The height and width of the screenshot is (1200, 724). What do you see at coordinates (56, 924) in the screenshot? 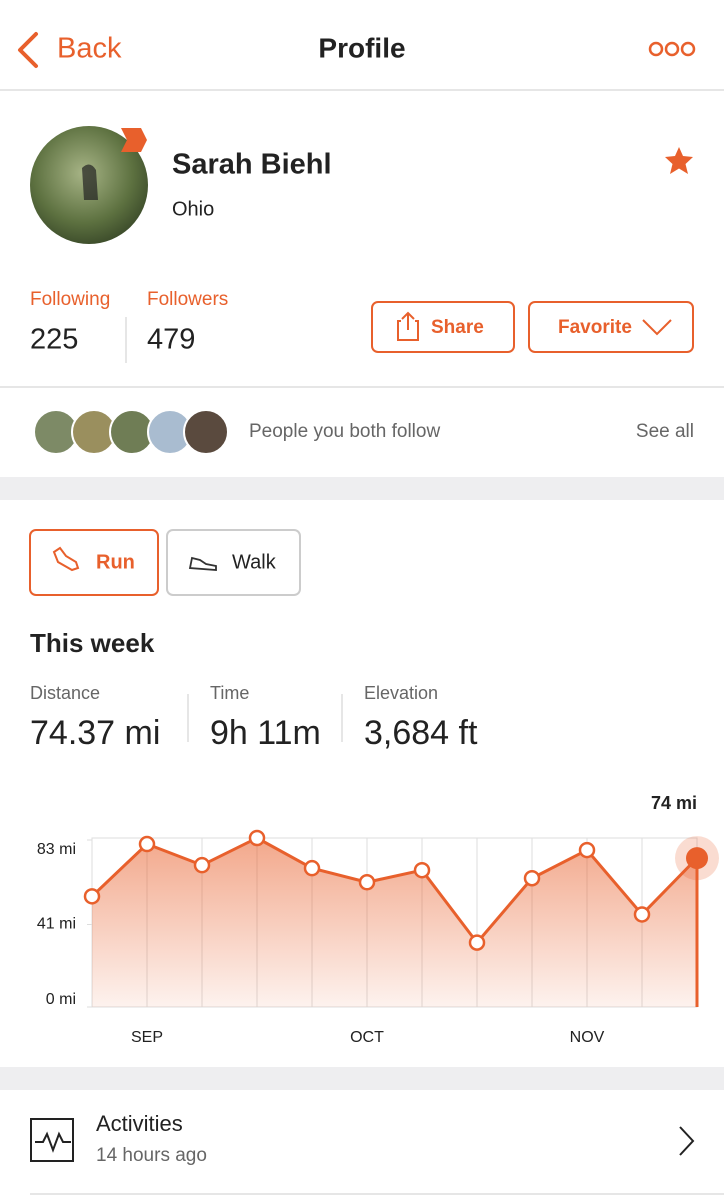
I see `y-tick-label: 41 mi` at bounding box center [56, 924].